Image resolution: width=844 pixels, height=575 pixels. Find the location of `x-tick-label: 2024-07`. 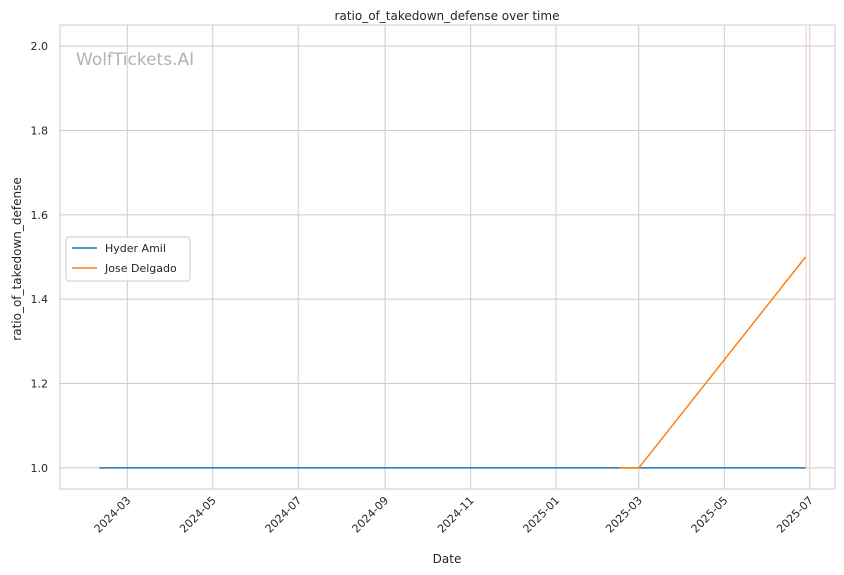

x-tick-label: 2024-07 is located at coordinates (284, 515).